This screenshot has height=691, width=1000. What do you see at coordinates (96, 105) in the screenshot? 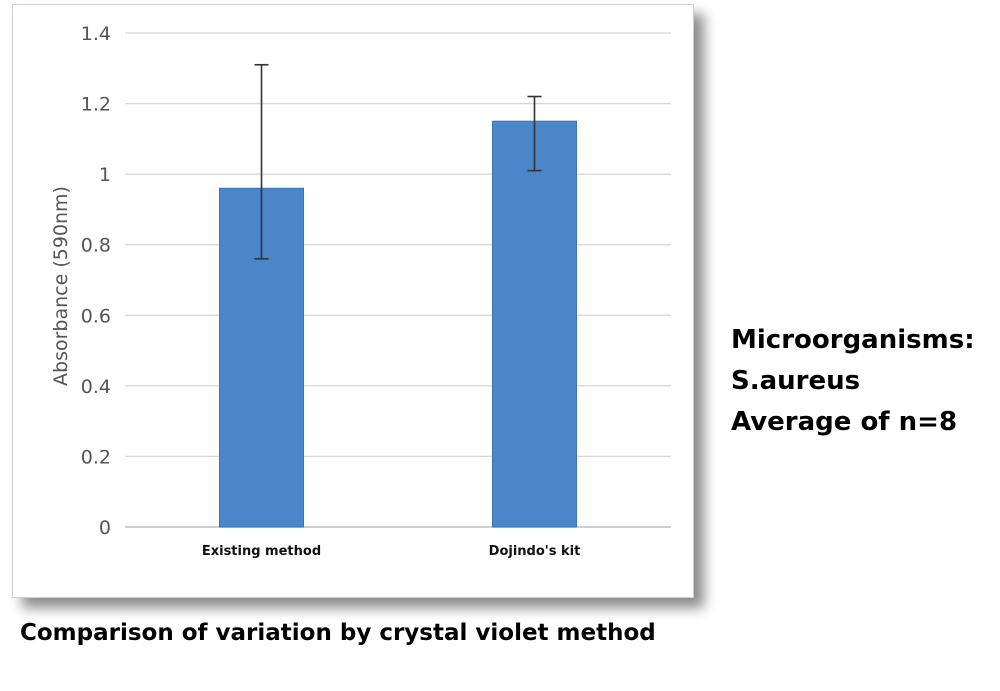
I see `y-tick-label: 1.2` at bounding box center [96, 105].